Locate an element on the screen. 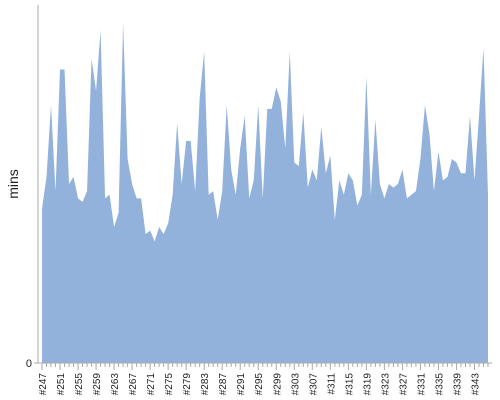 Image resolution: width=500 pixels, height=400 pixels. x-tick-label: #259 is located at coordinates (97, 384).